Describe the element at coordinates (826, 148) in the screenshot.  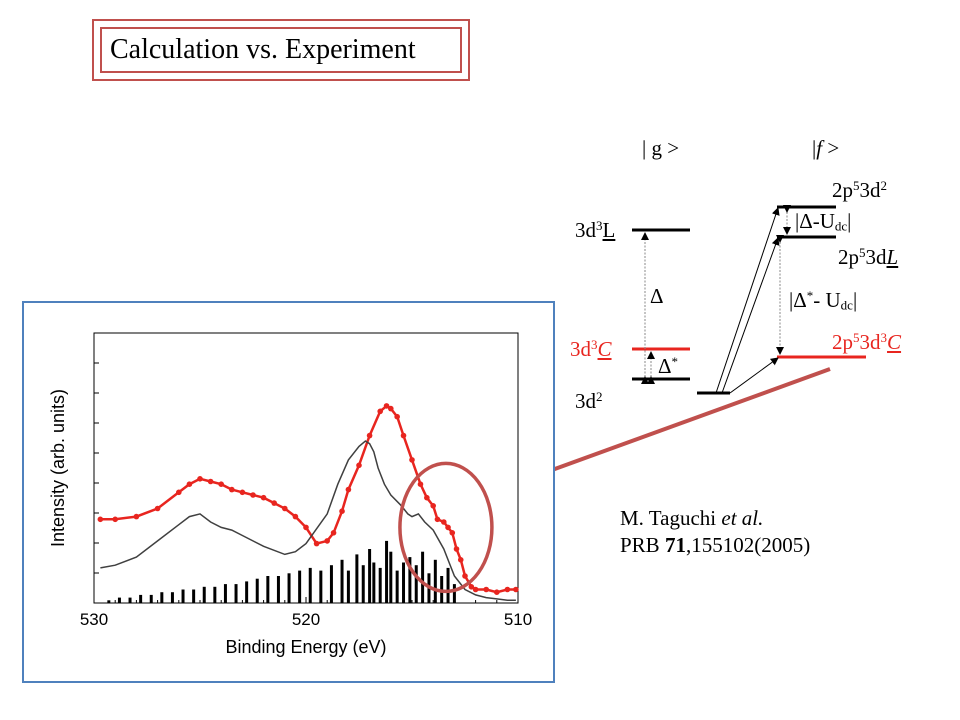
I see `ket-f-label: |f >` at that location.